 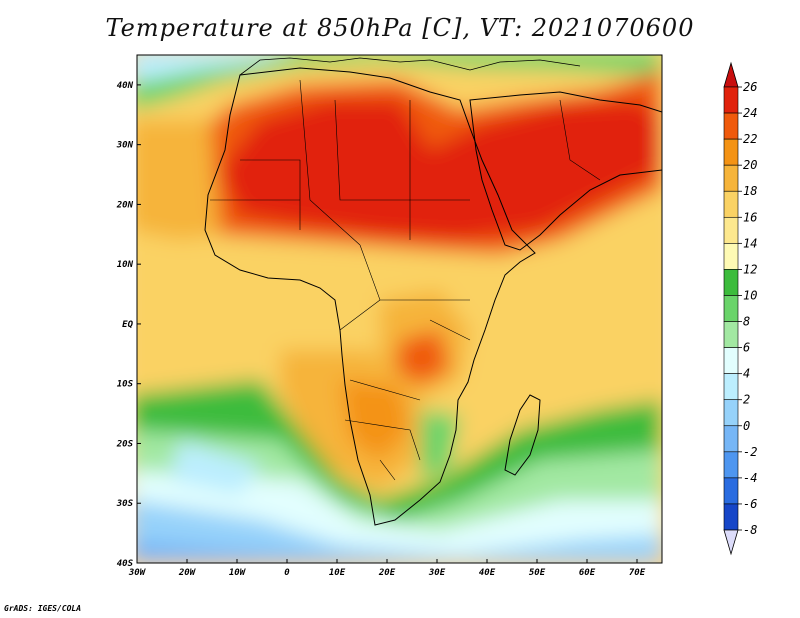 I want to click on lon-tick-label: 10W, so click(x=238, y=573).